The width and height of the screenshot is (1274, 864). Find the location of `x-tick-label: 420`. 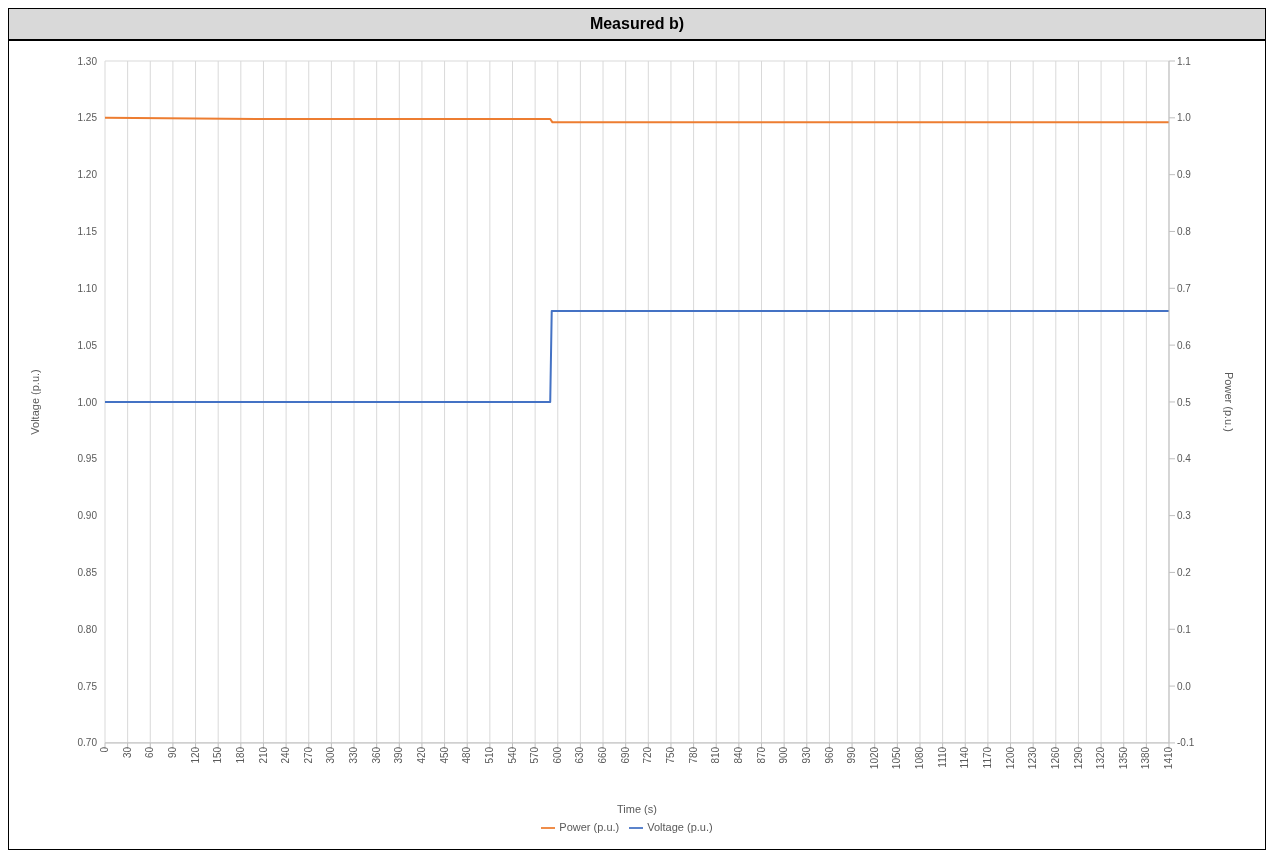

x-tick-label: 420 is located at coordinates (422, 755).